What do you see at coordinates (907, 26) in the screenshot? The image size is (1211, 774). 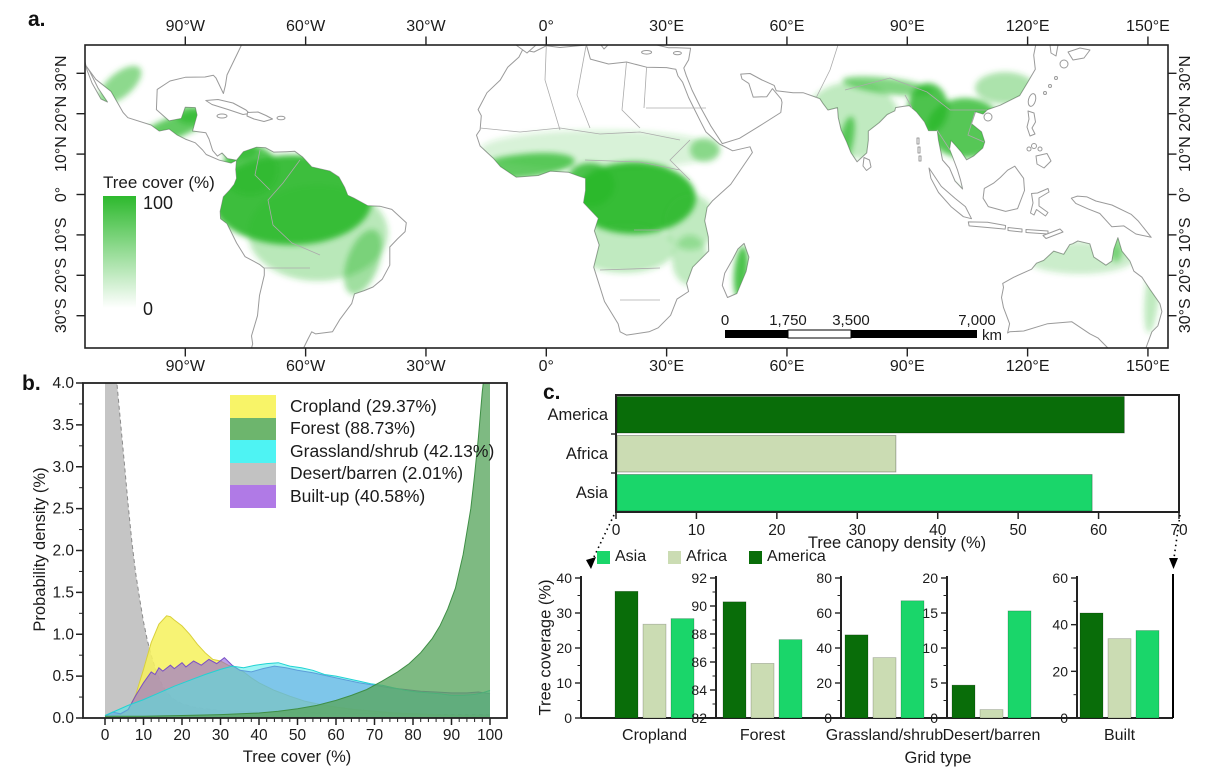 I see `lon-tick-label-top: 90°E` at bounding box center [907, 26].